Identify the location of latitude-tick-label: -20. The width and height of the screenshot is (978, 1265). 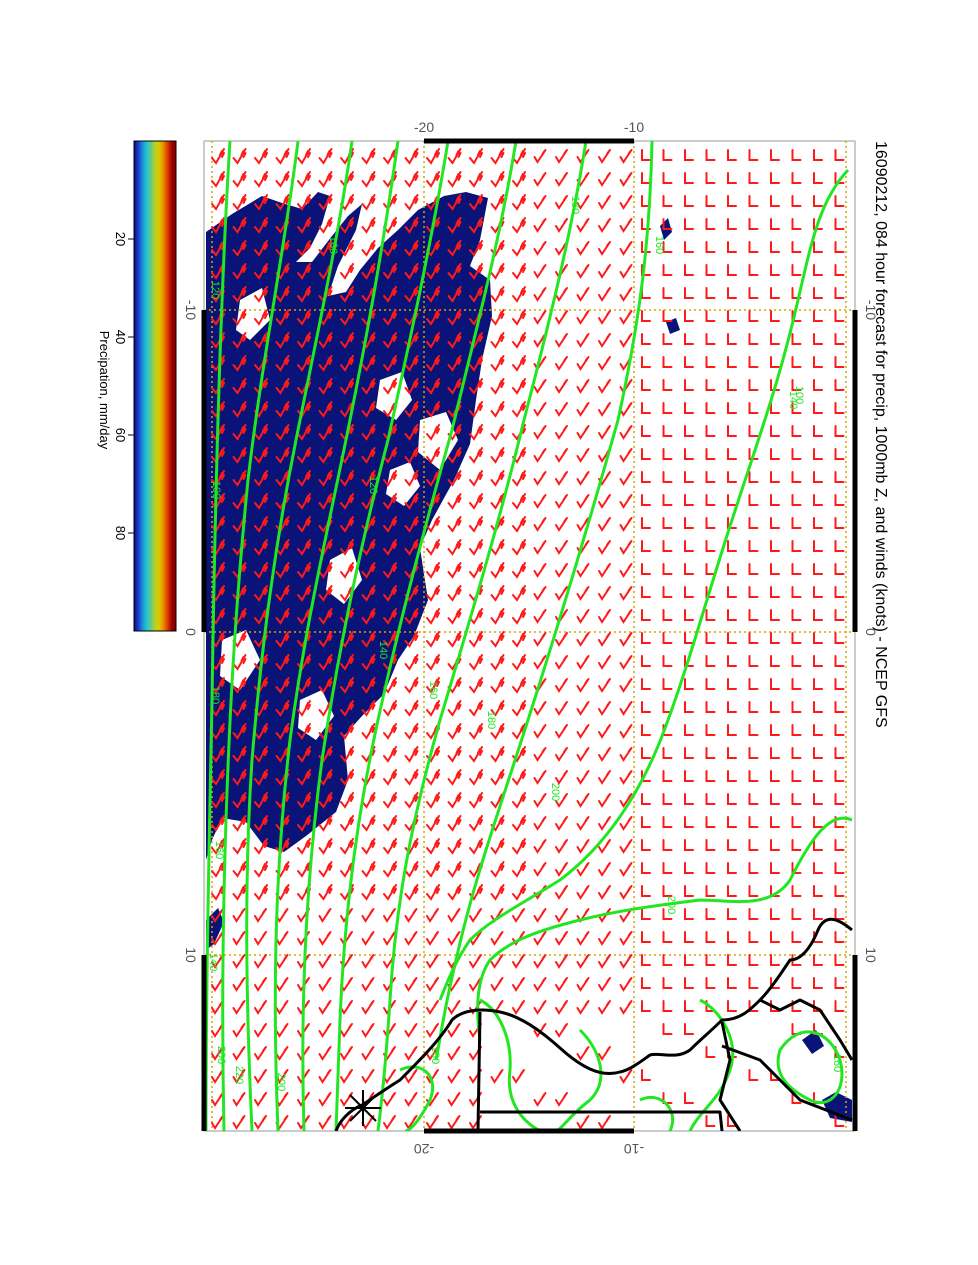
(424, 127).